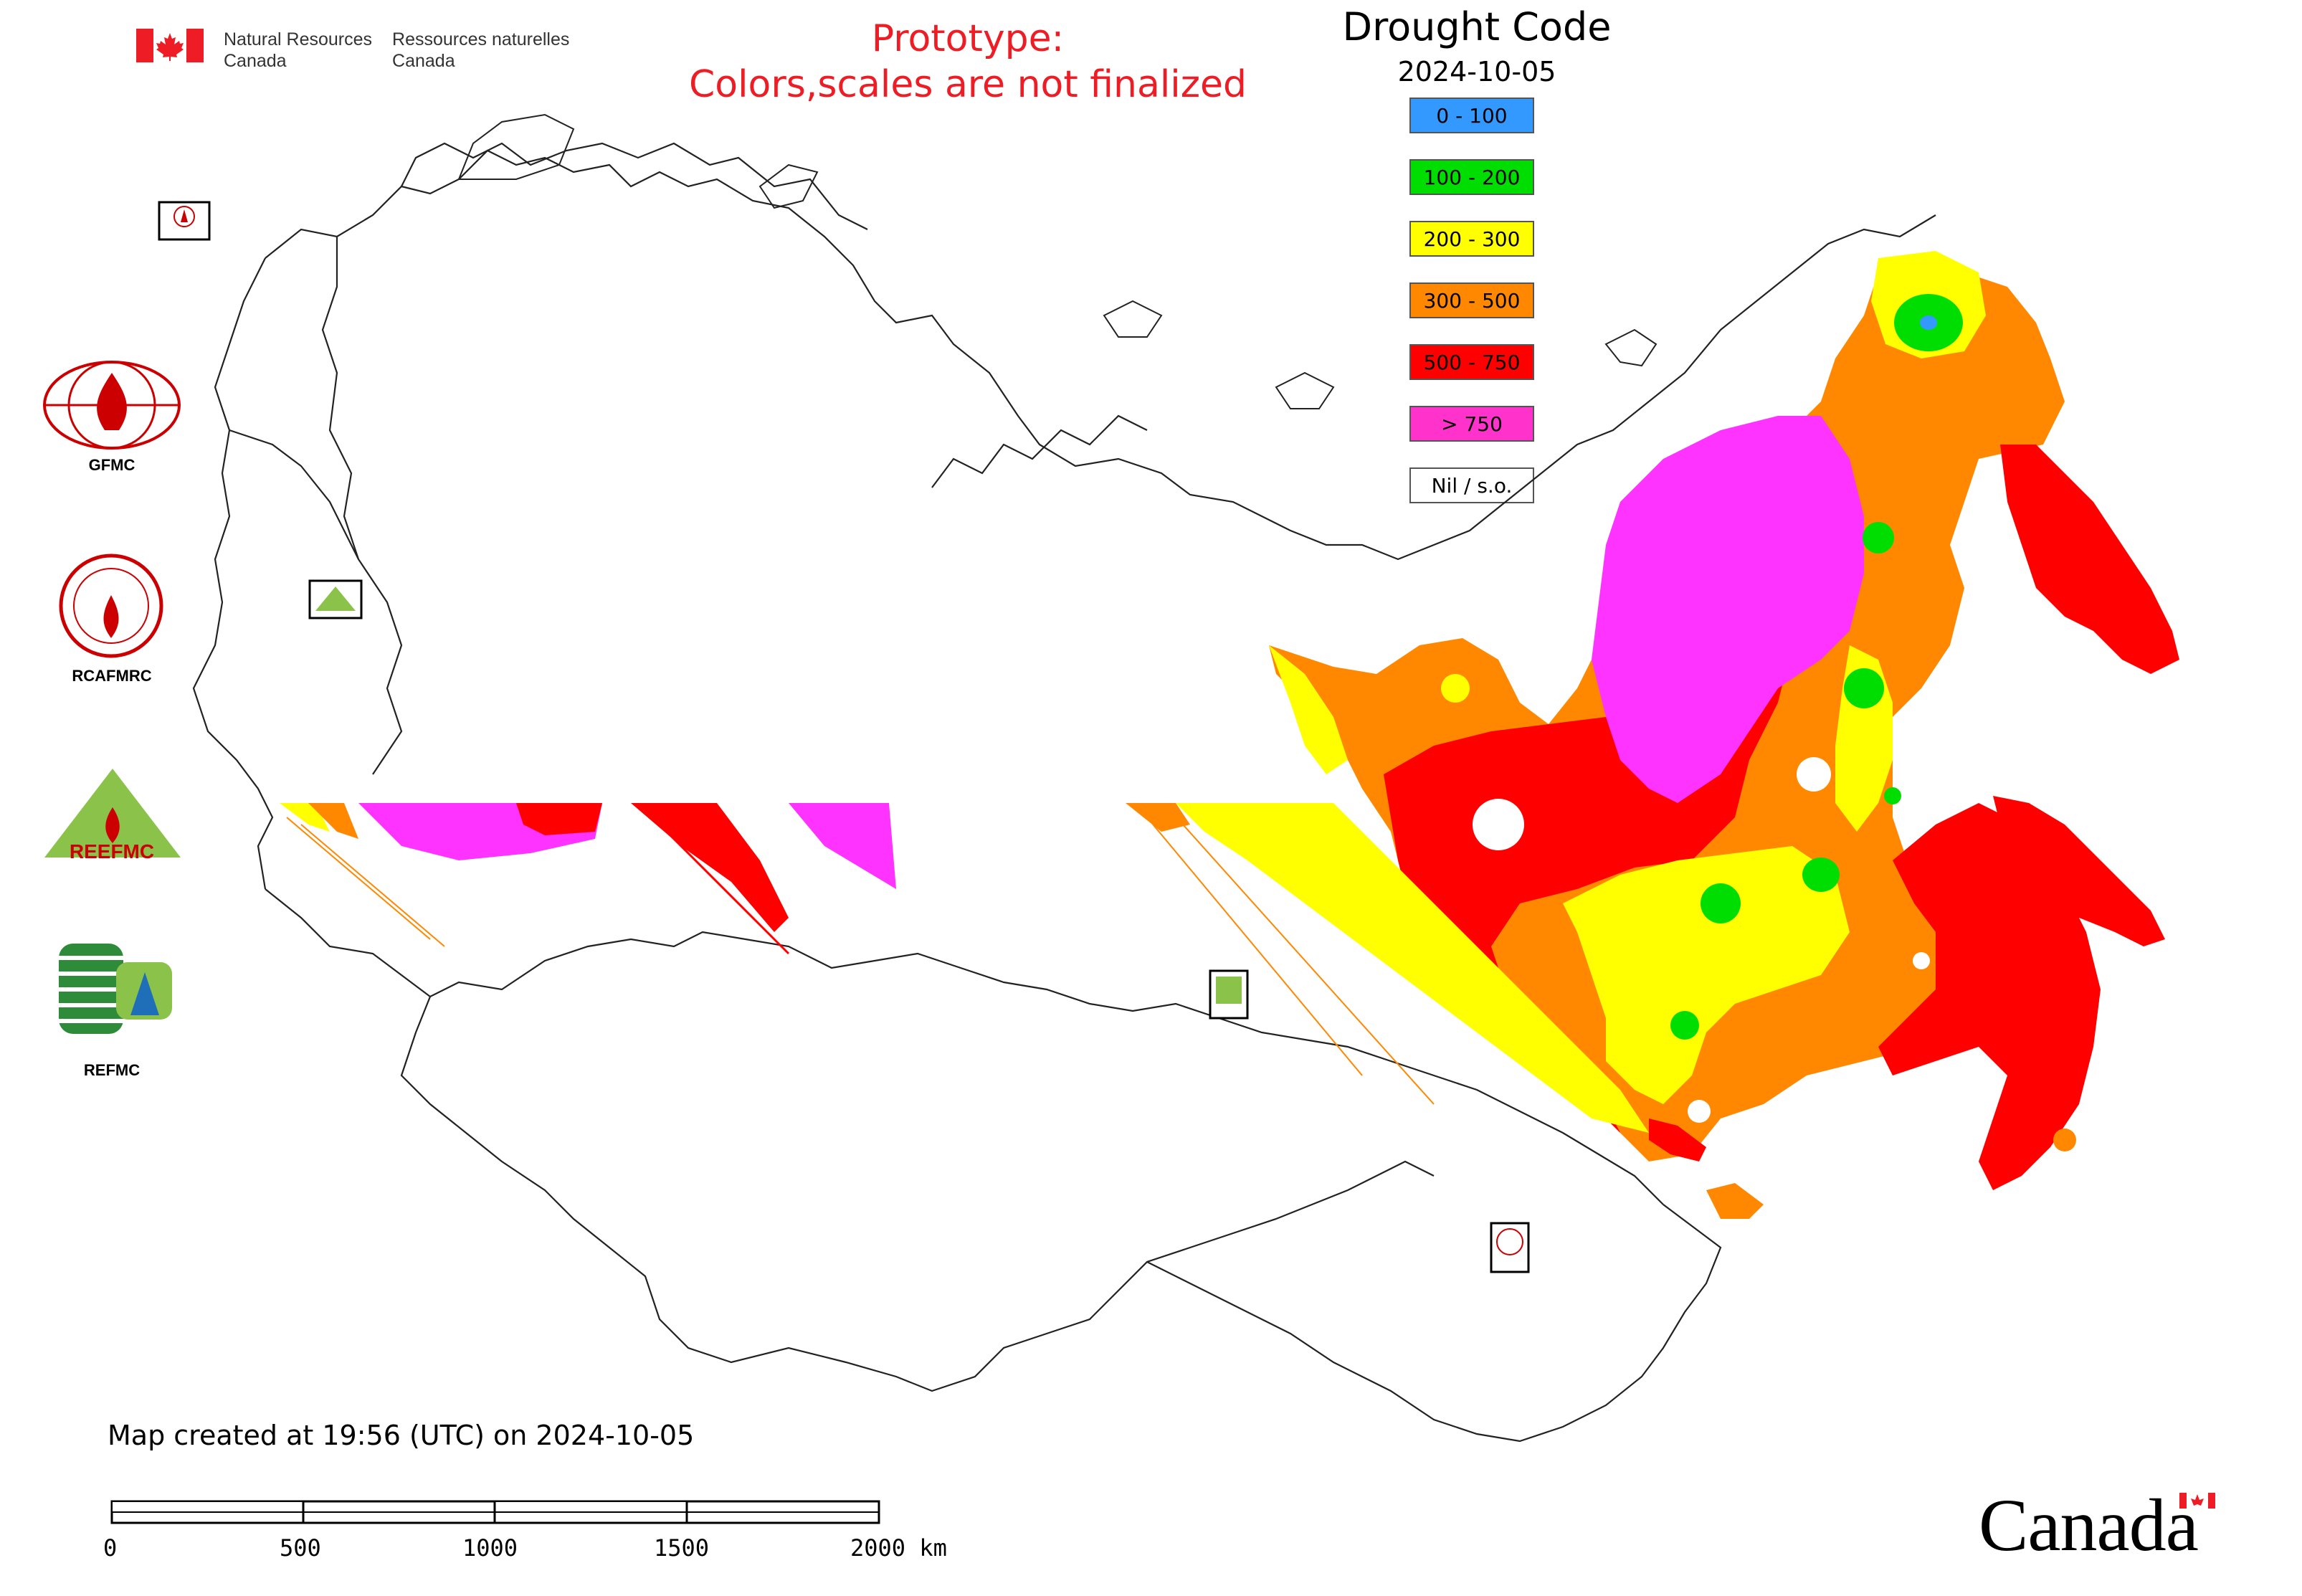 Image resolution: width=2302 pixels, height=1596 pixels. I want to click on refmc-logo-icon, so click(115, 989).